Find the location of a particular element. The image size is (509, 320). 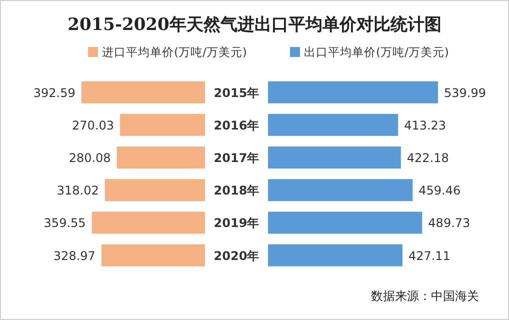

y-tick-label: 2019年 is located at coordinates (237, 223).